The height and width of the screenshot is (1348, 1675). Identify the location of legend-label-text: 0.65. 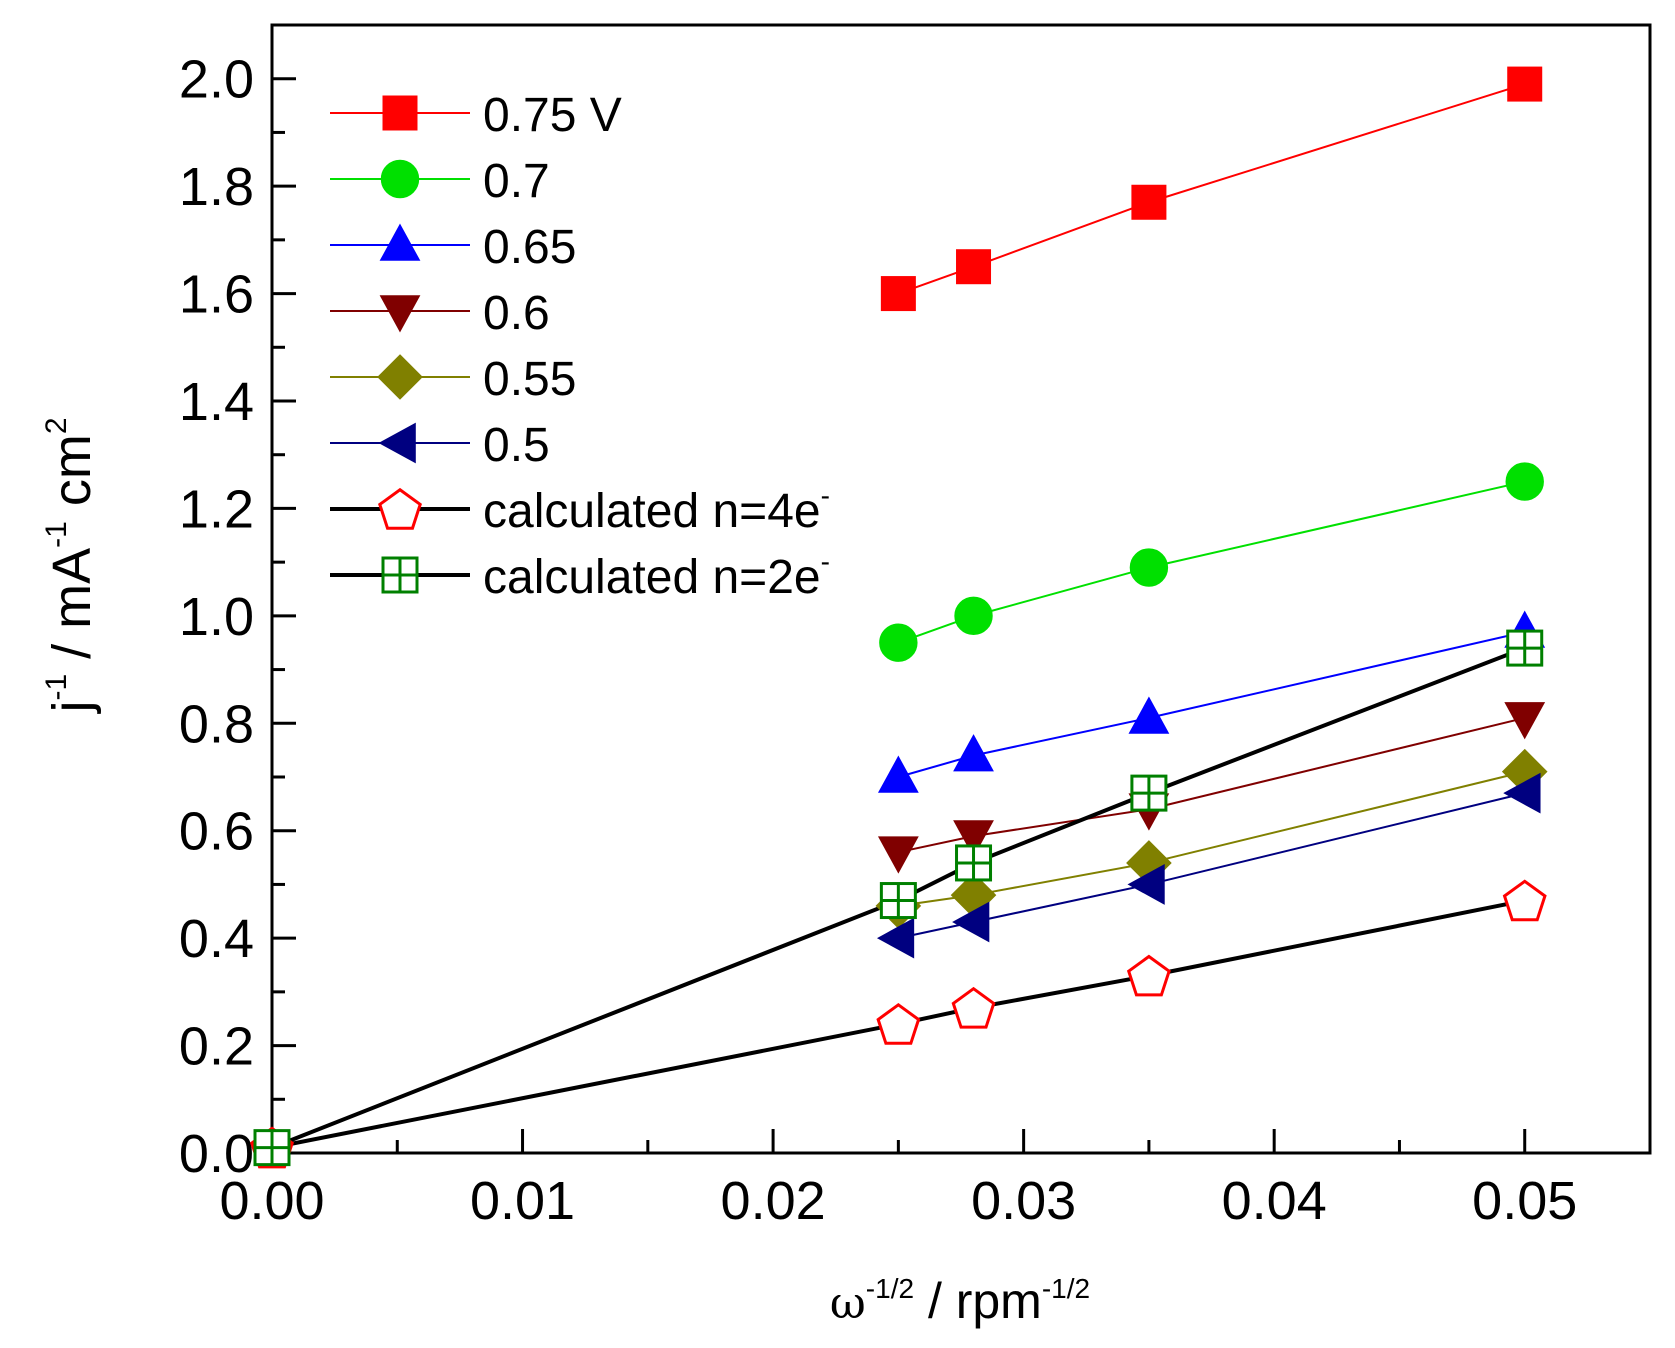
(529, 247).